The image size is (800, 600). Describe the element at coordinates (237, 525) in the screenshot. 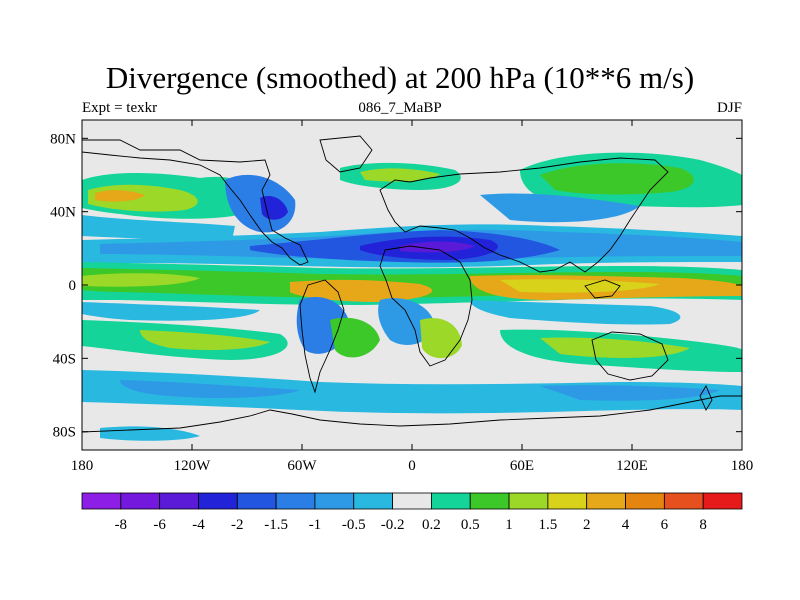

I see `colorbar-label: -2` at that location.